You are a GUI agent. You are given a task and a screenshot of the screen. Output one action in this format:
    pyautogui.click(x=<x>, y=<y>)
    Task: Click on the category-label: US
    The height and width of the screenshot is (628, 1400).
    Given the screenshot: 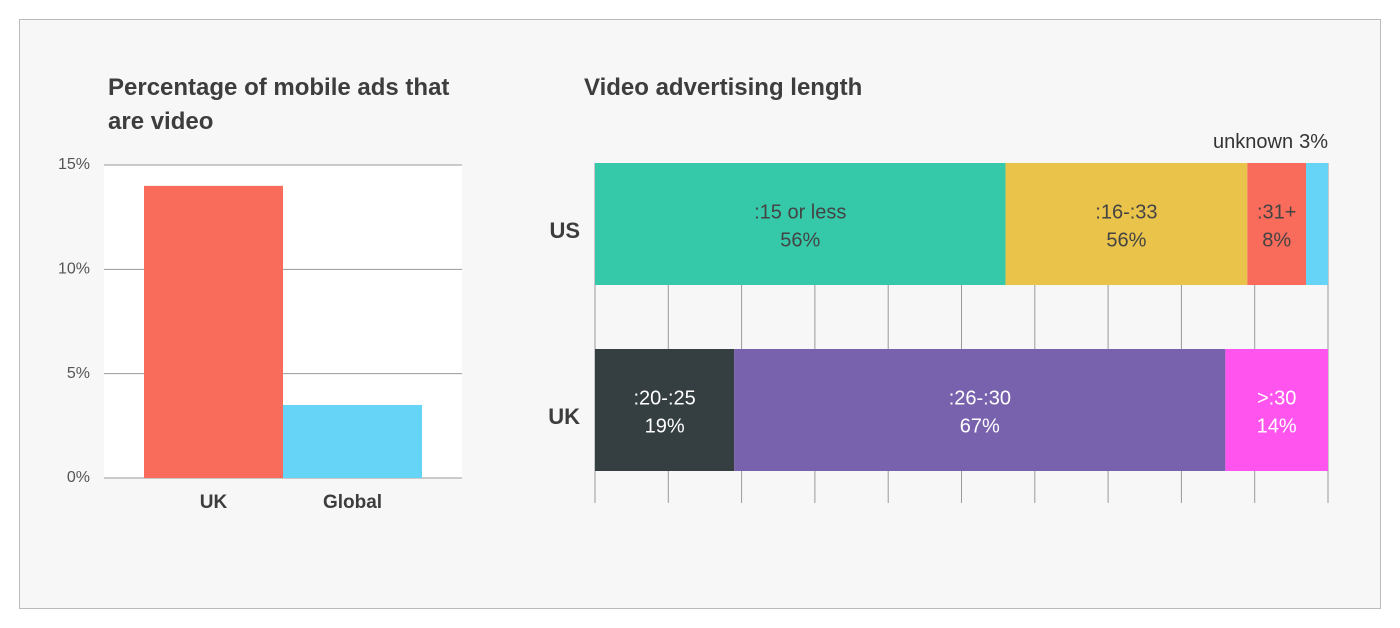 What is the action you would take?
    pyautogui.click(x=564, y=230)
    